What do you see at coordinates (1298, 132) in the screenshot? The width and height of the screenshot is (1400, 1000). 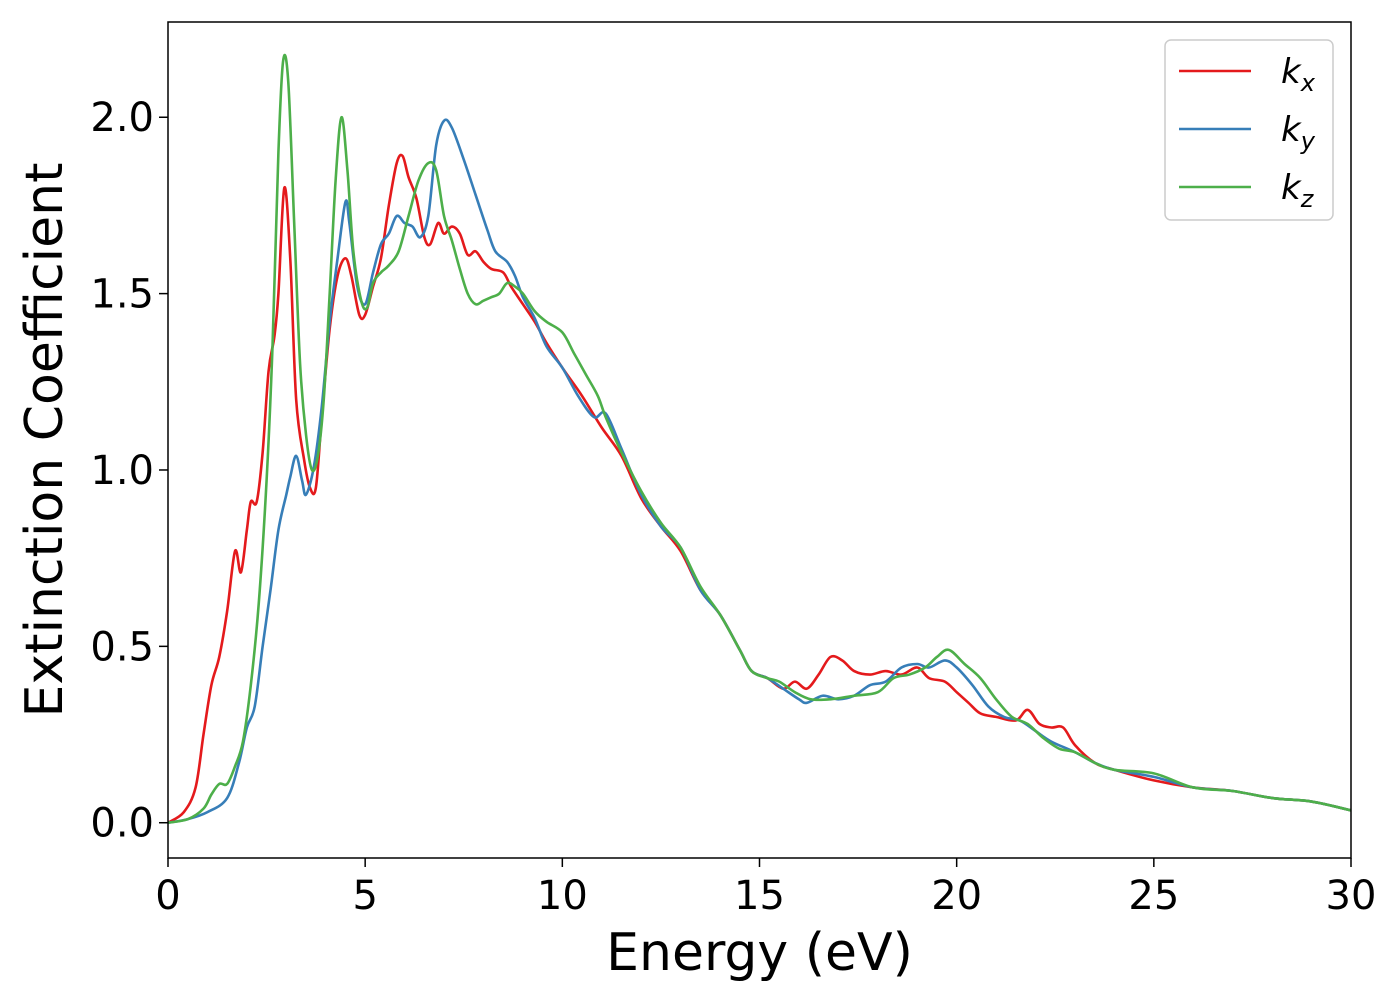 I see `legend-label-ky: ky` at bounding box center [1298, 132].